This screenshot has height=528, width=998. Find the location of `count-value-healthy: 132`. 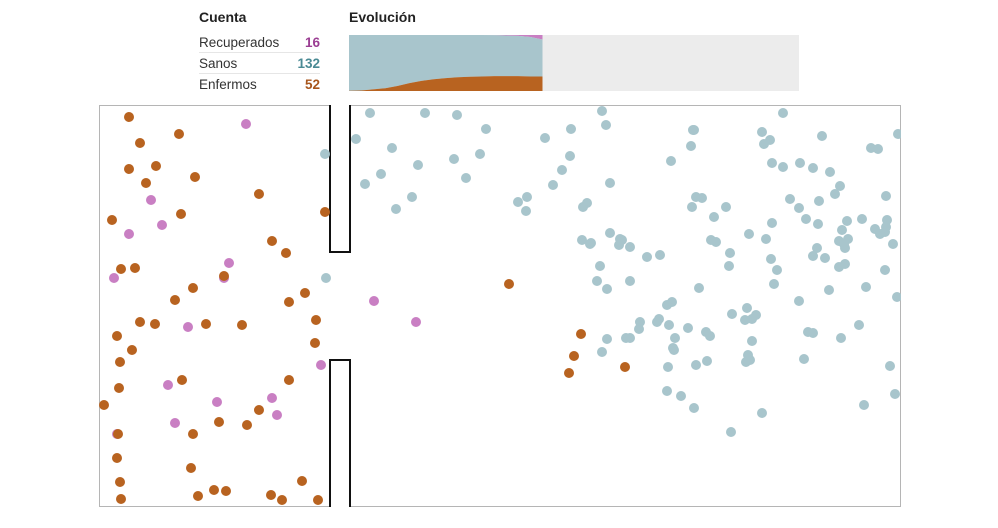

count-value-healthy: 132 is located at coordinates (308, 63).